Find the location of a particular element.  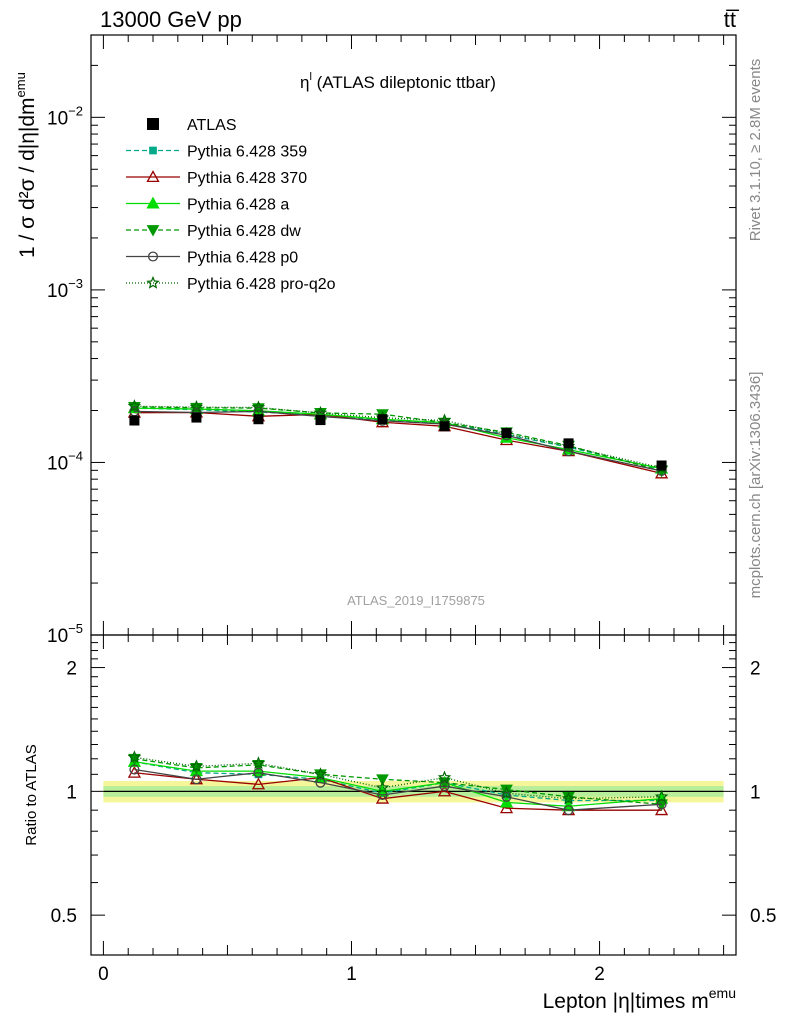

rivet-version-label: Rivet 3.1.10, ≥ 2.8M events is located at coordinates (755, 150).